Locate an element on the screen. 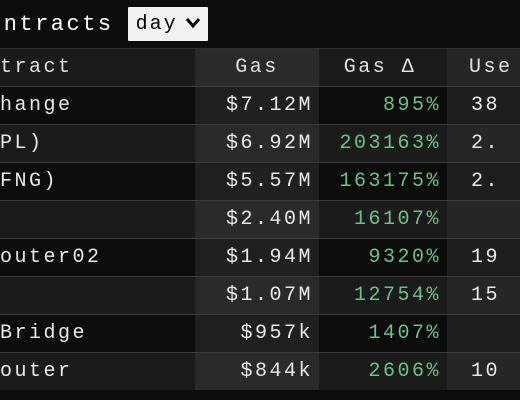 Image resolution: width=520 pixels, height=400 pixels. gas-delta-value: 12754% is located at coordinates (397, 295).